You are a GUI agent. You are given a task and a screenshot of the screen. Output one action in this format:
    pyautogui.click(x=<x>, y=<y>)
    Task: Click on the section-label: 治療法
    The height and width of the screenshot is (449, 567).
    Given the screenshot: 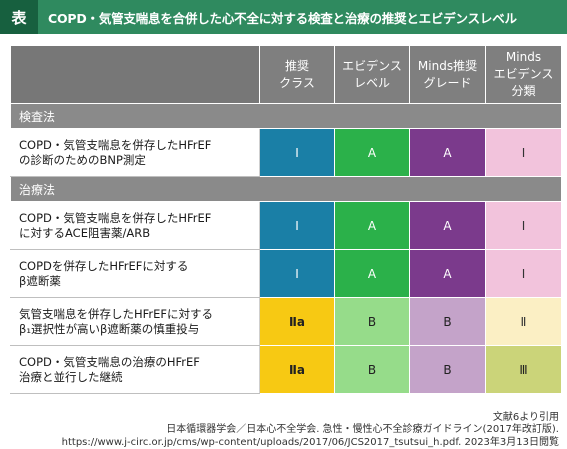 What is the action you would take?
    pyautogui.click(x=286, y=189)
    